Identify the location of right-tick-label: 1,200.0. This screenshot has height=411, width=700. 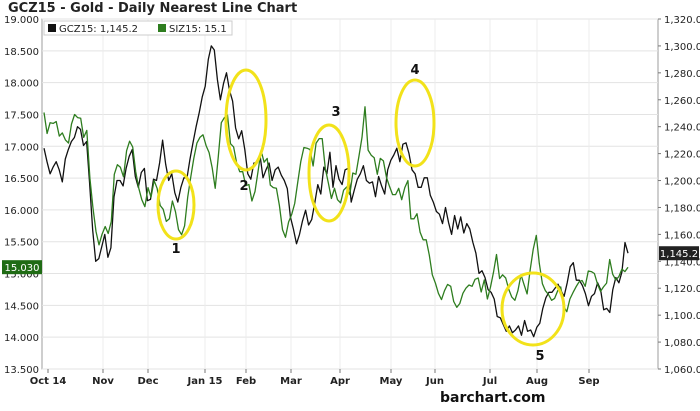
(682, 182).